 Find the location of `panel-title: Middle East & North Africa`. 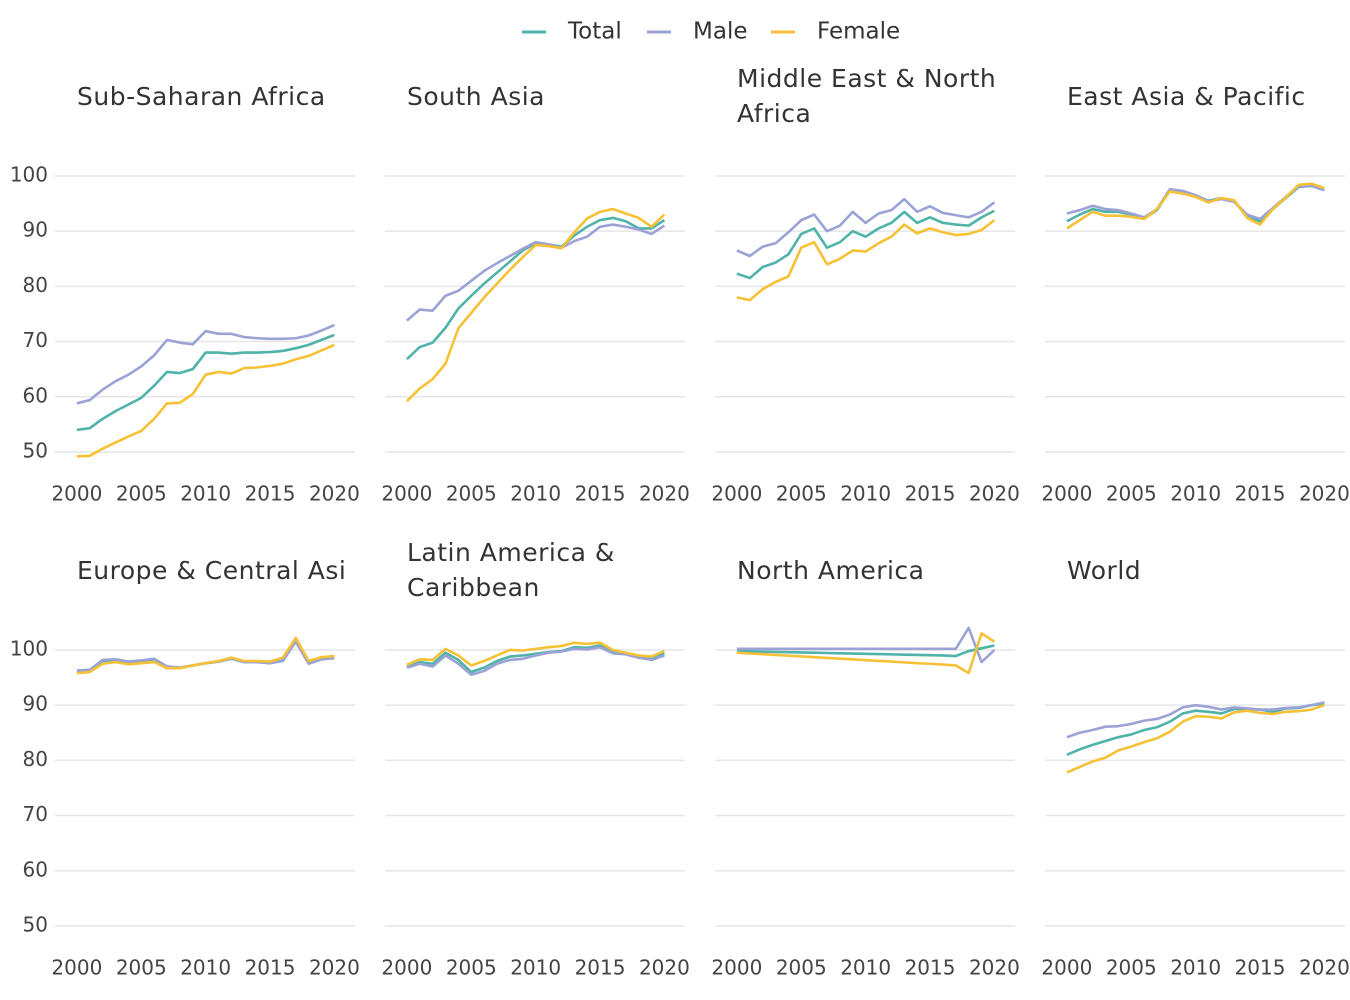

panel-title: Middle East & North Africa is located at coordinates (867, 96).